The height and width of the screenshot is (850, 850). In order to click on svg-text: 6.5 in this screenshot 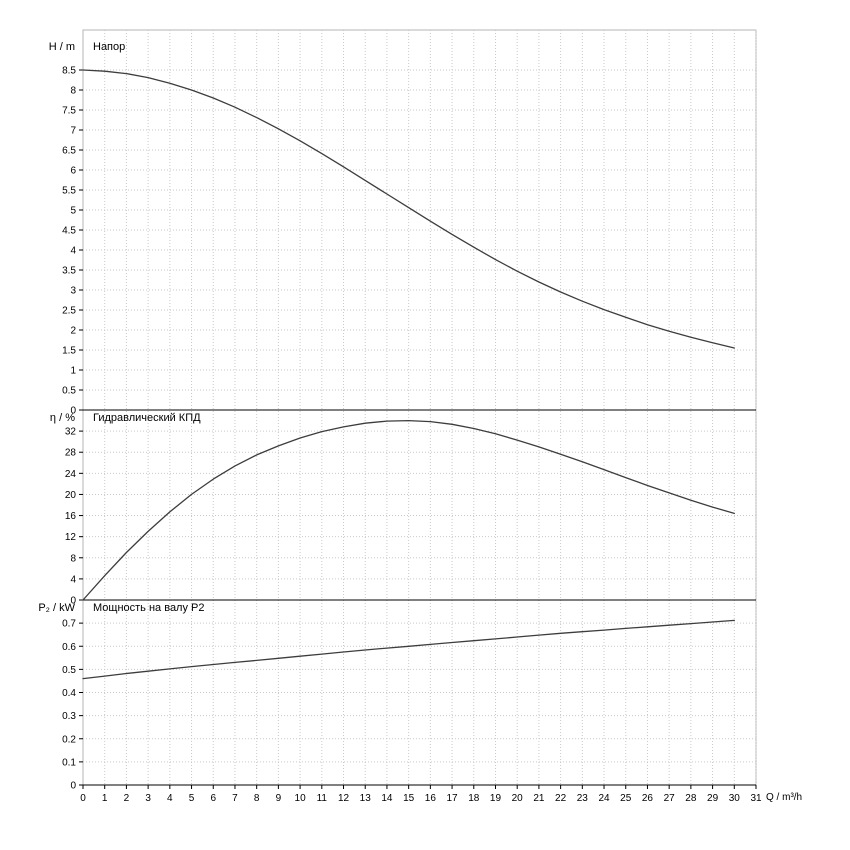, I will do `click(69, 151)`.